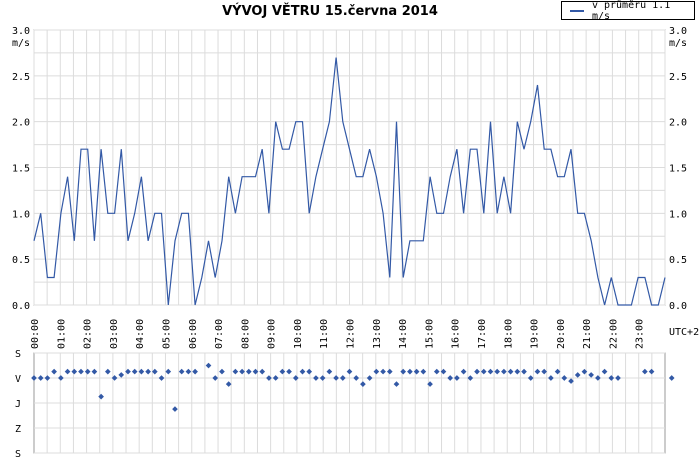 This screenshot has width=700, height=460. What do you see at coordinates (166, 334) in the screenshot?
I see `x-tick-label: 05:00` at bounding box center [166, 334].